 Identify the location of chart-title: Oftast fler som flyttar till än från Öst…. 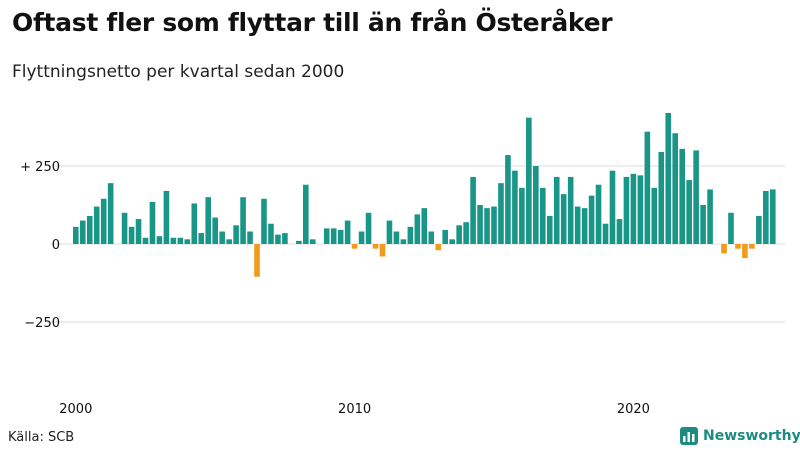
(312, 22).